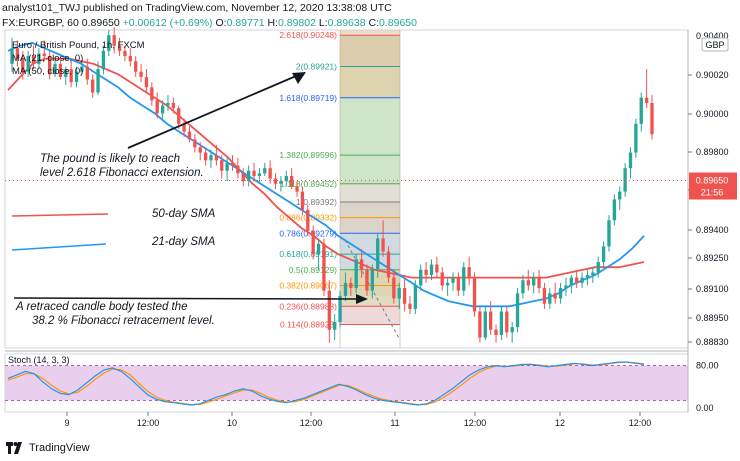 The width and height of the screenshot is (740, 461). Describe the element at coordinates (707, 366) in the screenshot. I see `stoch-y-label: 80.00` at that location.